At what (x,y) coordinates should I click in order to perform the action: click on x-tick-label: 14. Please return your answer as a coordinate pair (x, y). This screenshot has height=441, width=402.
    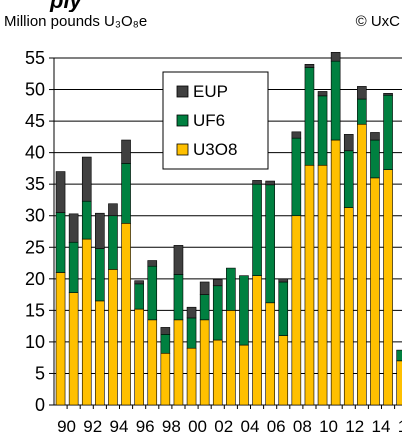
    Looking at the image, I should click on (380, 426).